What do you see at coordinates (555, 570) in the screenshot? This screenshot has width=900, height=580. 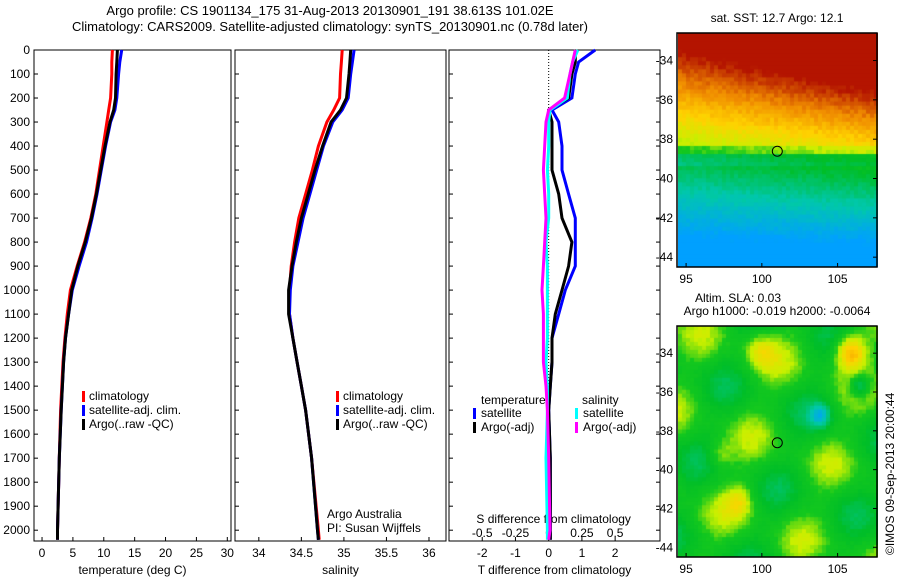 I see `difference-x-axis-label: T difference from climatology` at bounding box center [555, 570].